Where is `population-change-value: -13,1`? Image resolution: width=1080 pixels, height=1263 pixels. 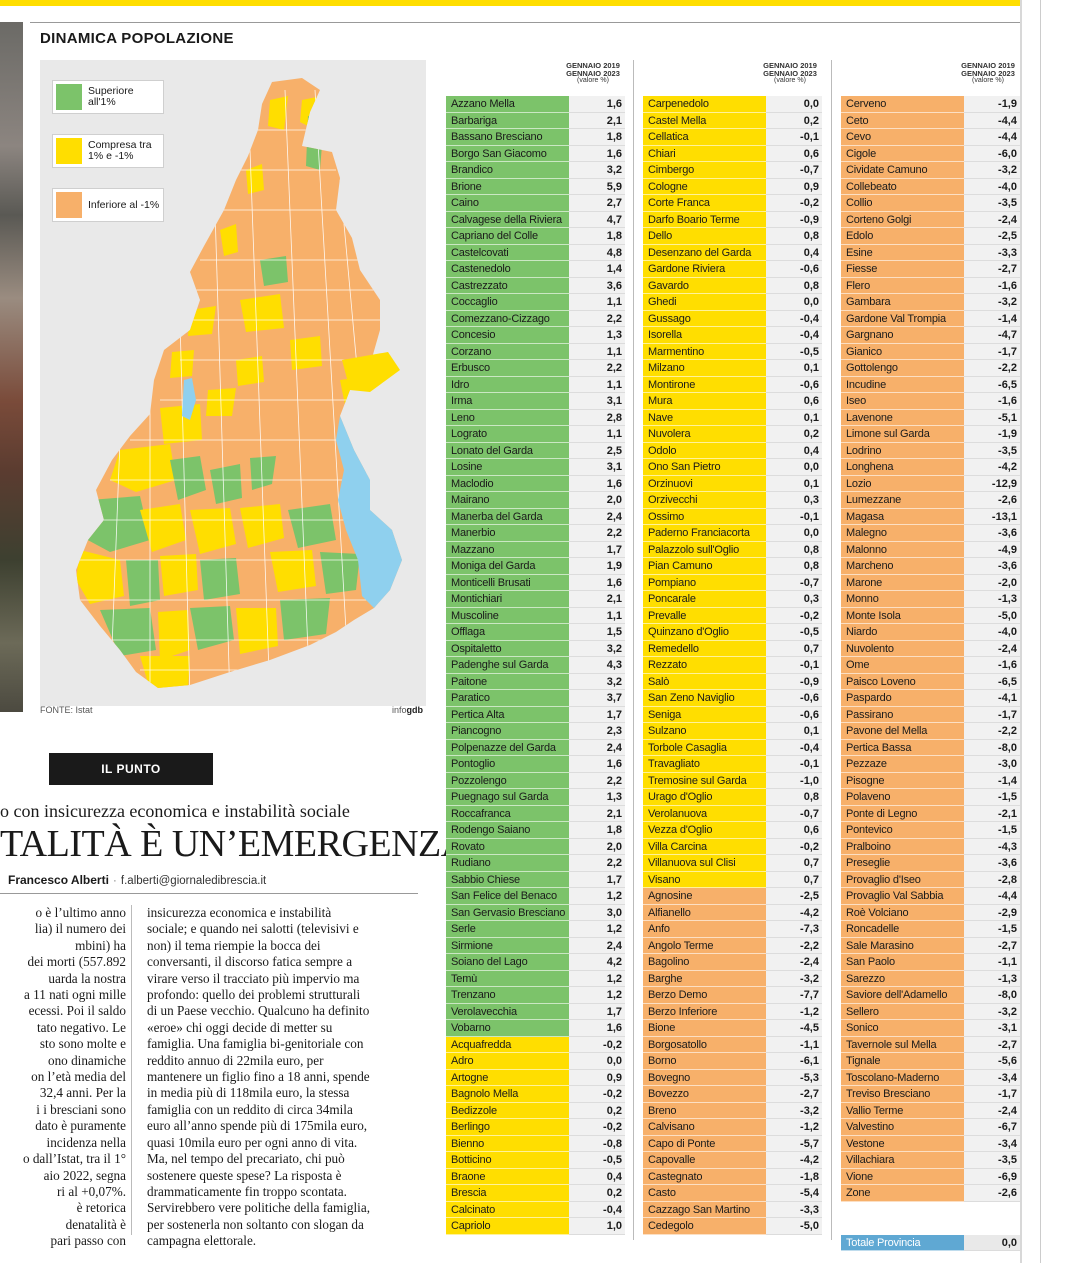
population-change-value: -13,1 is located at coordinates (992, 516).